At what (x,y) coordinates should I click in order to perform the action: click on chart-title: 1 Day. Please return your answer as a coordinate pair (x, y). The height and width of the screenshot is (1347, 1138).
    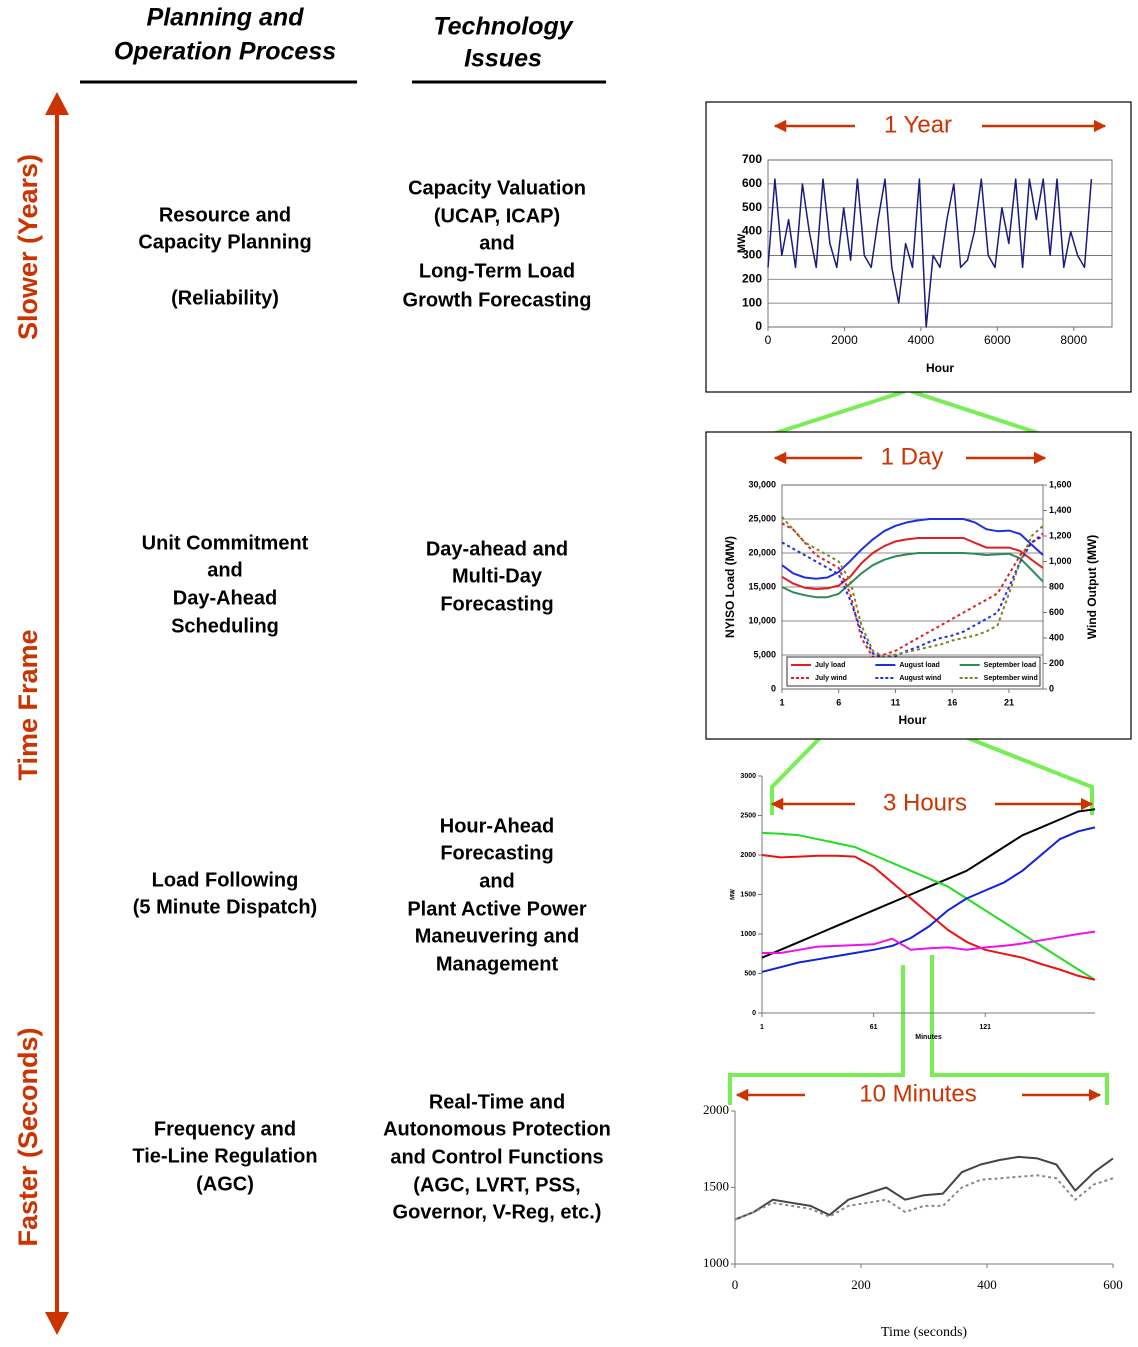
    Looking at the image, I should click on (912, 456).